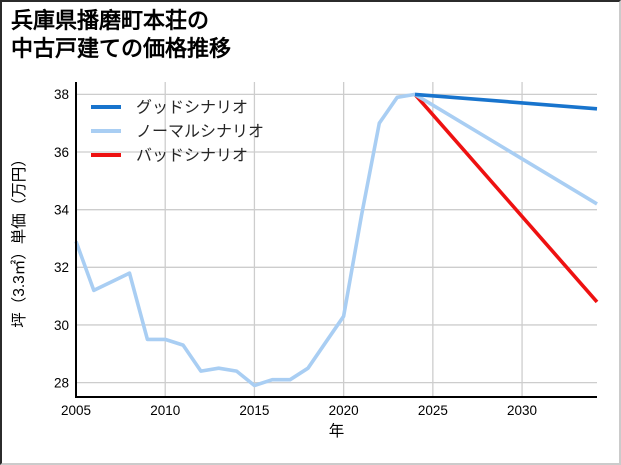  What do you see at coordinates (433, 410) in the screenshot?
I see `x-tick-label-2025: 2025` at bounding box center [433, 410].